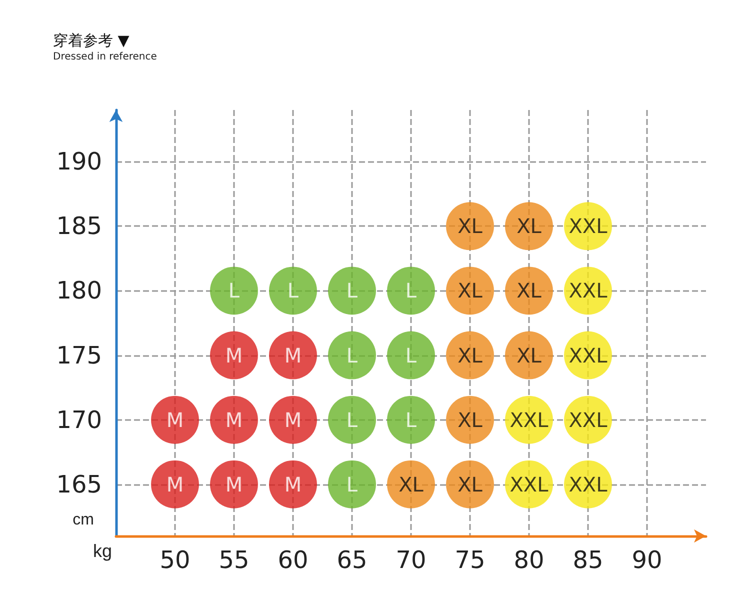 The height and width of the screenshot is (600, 750). I want to click on y-axis-title: cm, so click(83, 520).